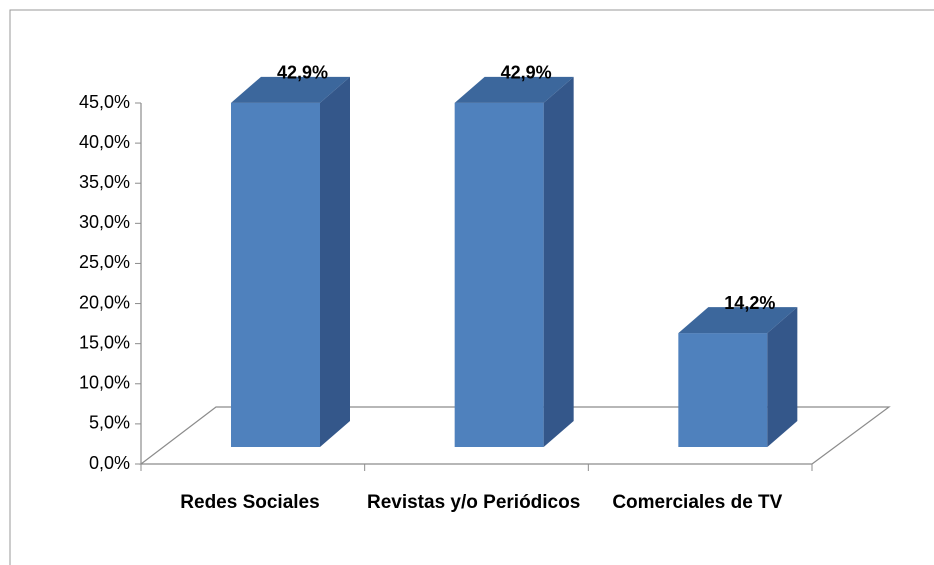  Describe the element at coordinates (749, 303) in the screenshot. I see `value-label: 14,2%` at that location.